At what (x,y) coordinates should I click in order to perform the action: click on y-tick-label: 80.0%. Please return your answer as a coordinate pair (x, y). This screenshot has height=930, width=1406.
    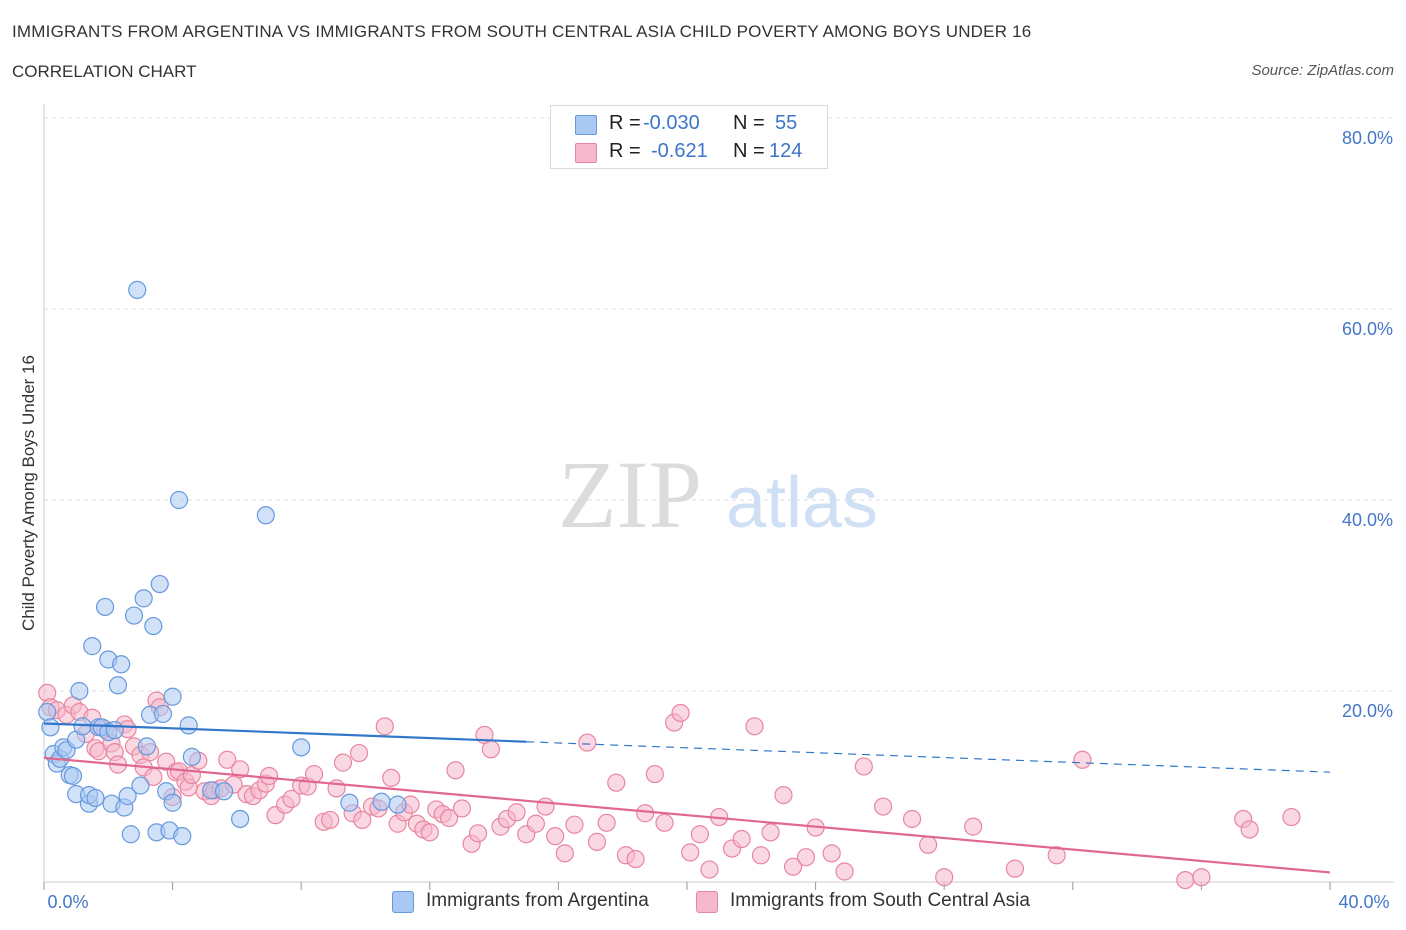
    Looking at the image, I should click on (1367, 138).